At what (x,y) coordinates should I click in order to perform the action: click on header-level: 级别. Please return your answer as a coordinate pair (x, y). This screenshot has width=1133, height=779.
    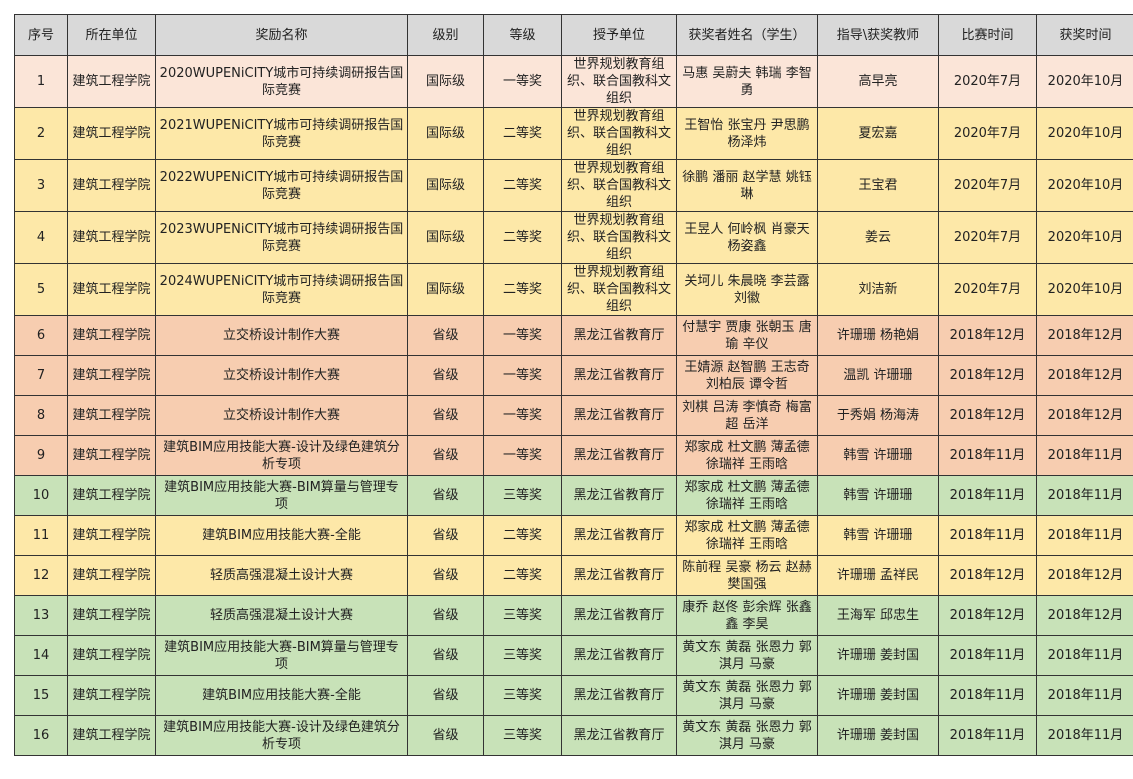
    Looking at the image, I should click on (445, 35).